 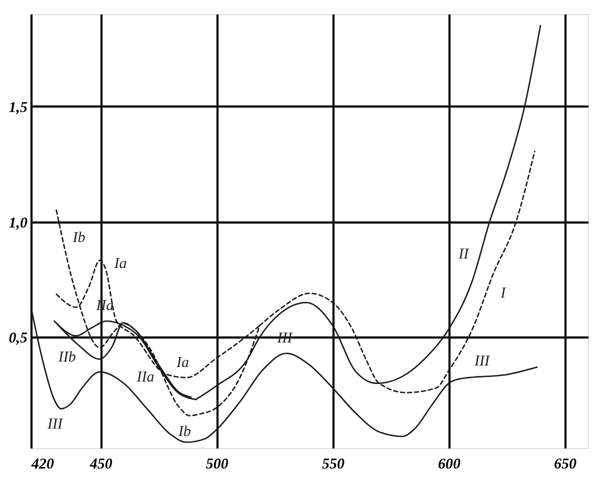 What do you see at coordinates (66, 357) in the screenshot?
I see `annotation: IIb` at bounding box center [66, 357].